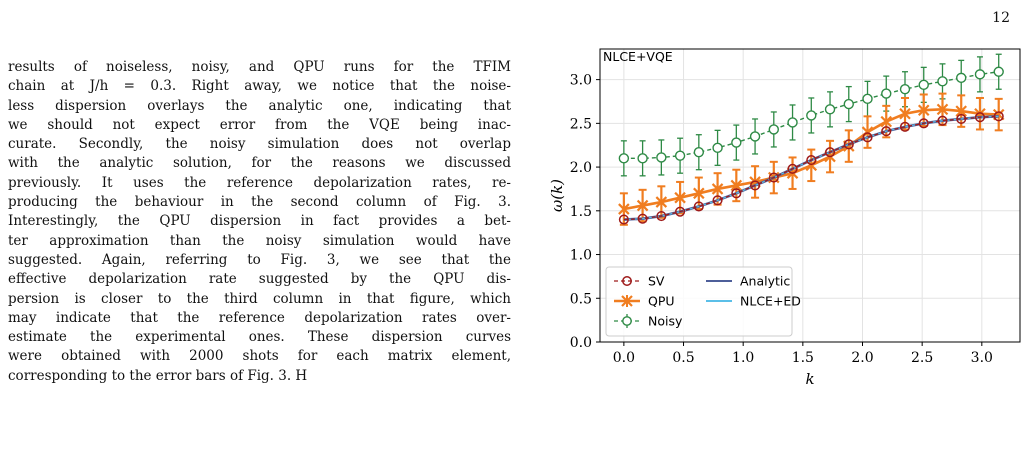 This screenshot has height=460, width=1028. What do you see at coordinates (770, 301) in the screenshot?
I see `legend-label: NLCE+ED` at bounding box center [770, 301].